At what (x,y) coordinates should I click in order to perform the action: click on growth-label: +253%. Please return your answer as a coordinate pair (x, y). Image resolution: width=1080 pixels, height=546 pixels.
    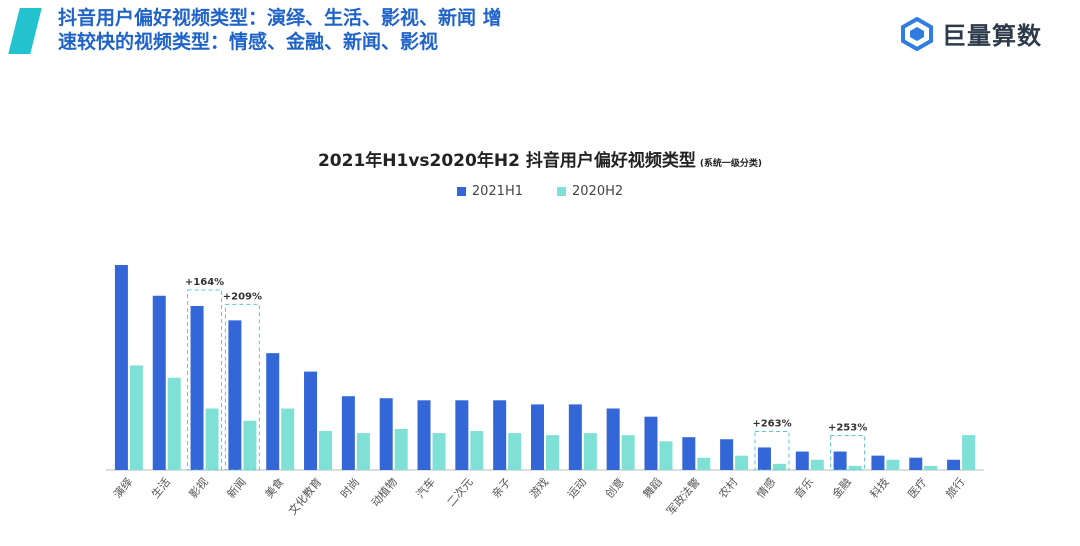
    Looking at the image, I should click on (847, 428).